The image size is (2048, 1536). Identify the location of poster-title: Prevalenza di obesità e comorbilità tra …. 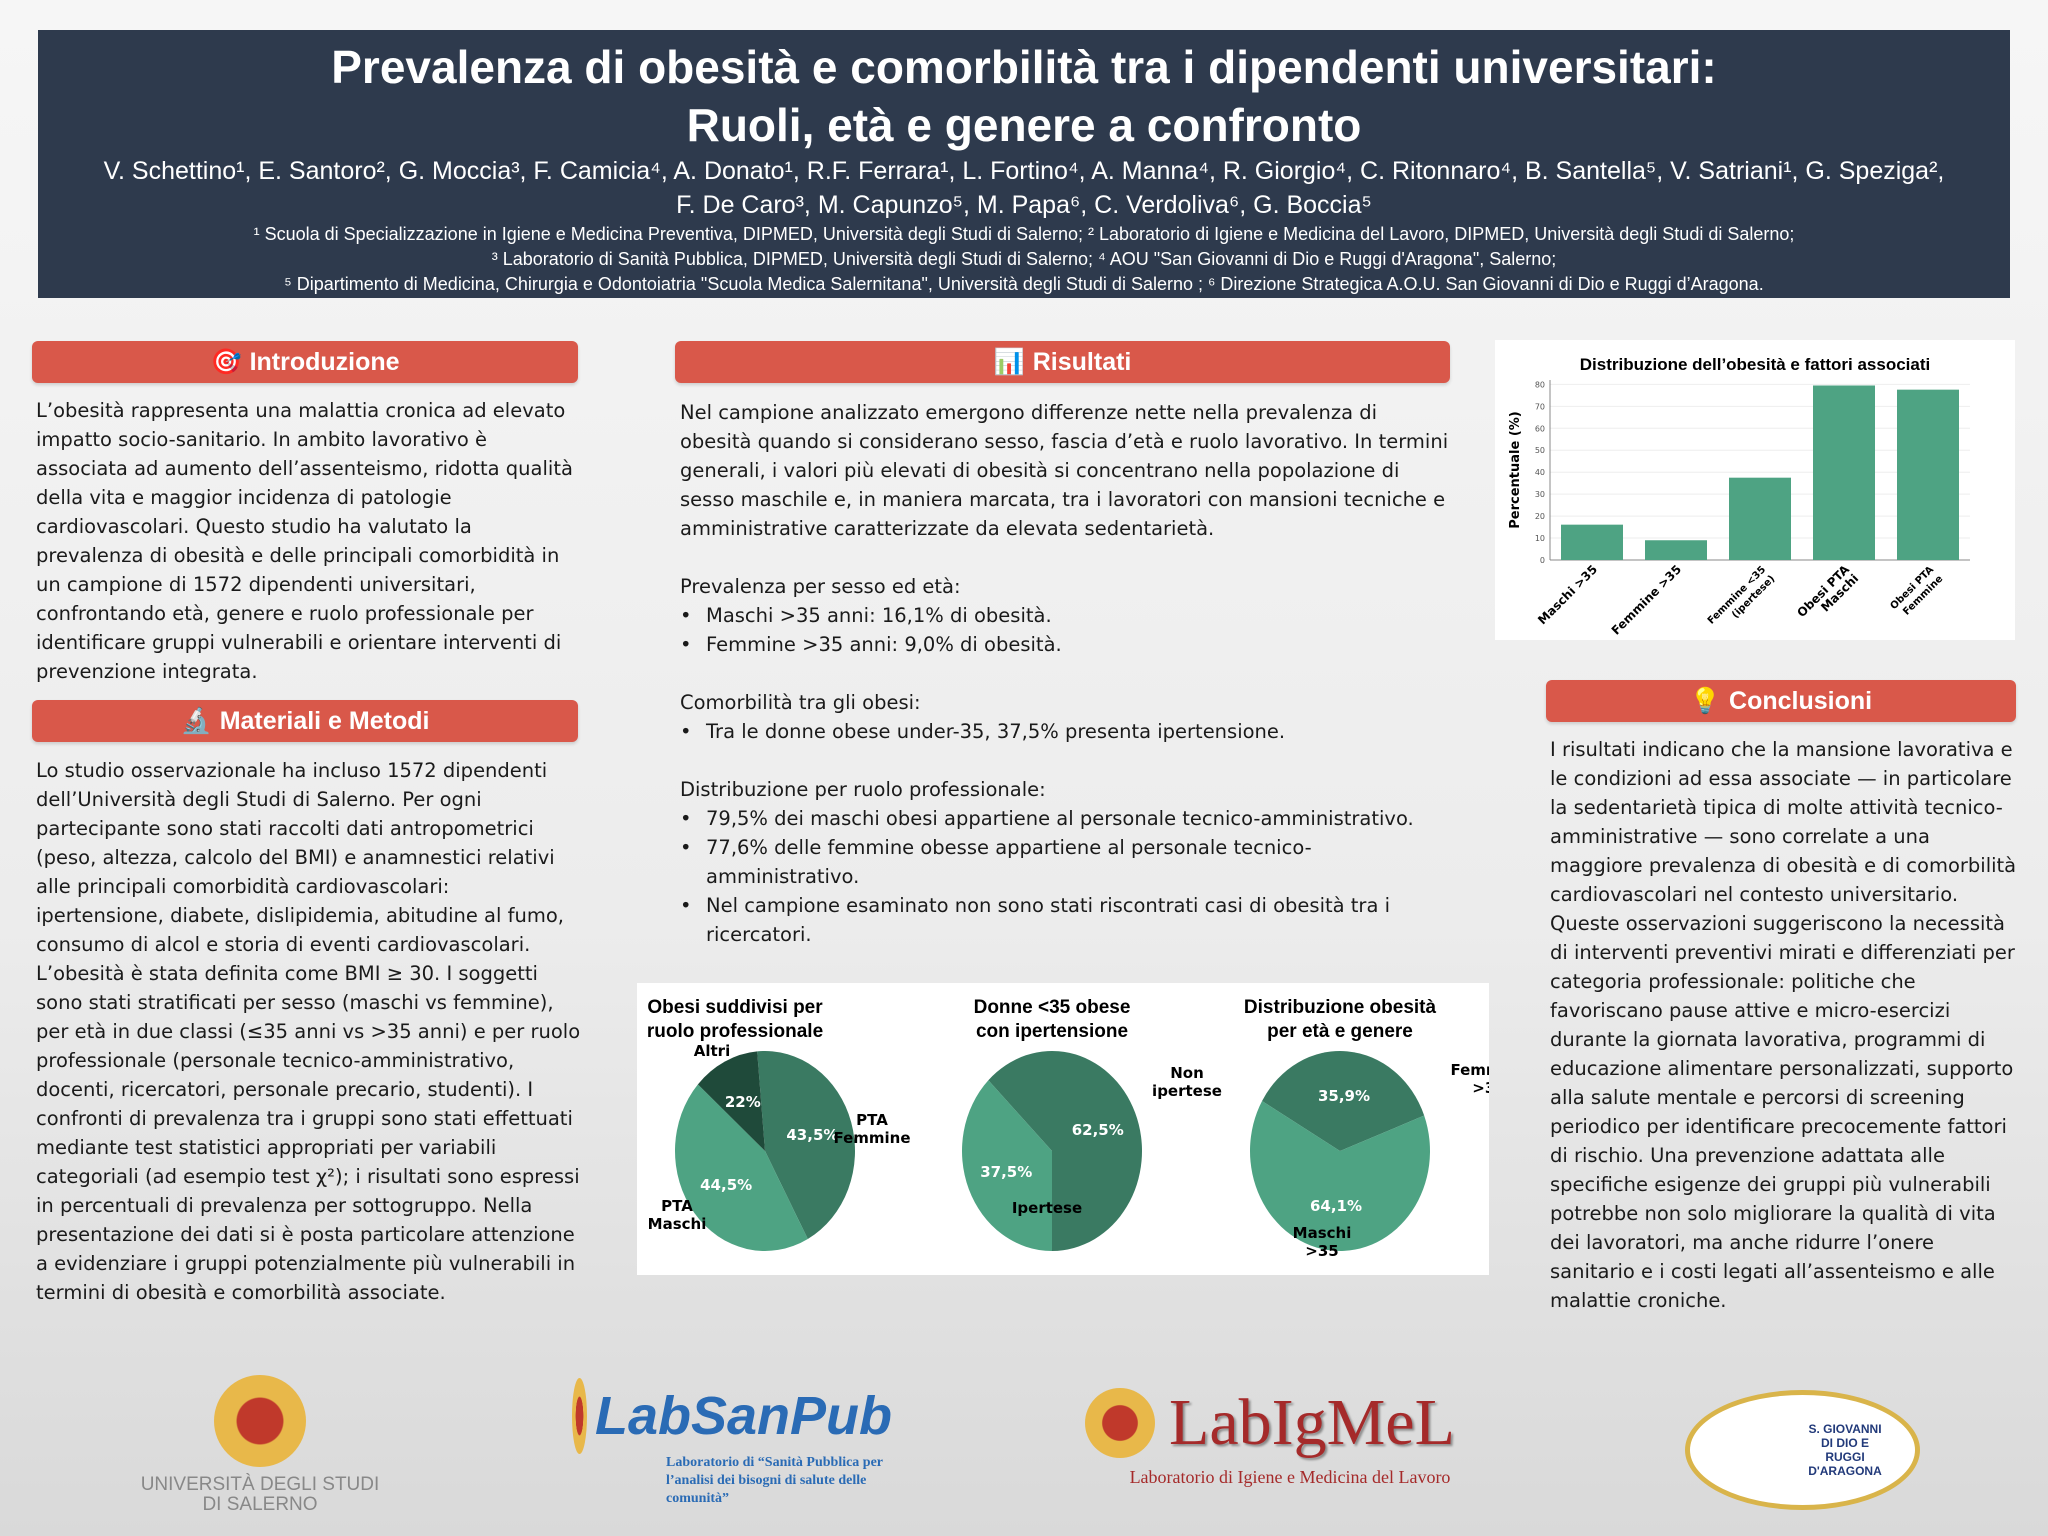
(1024, 96).